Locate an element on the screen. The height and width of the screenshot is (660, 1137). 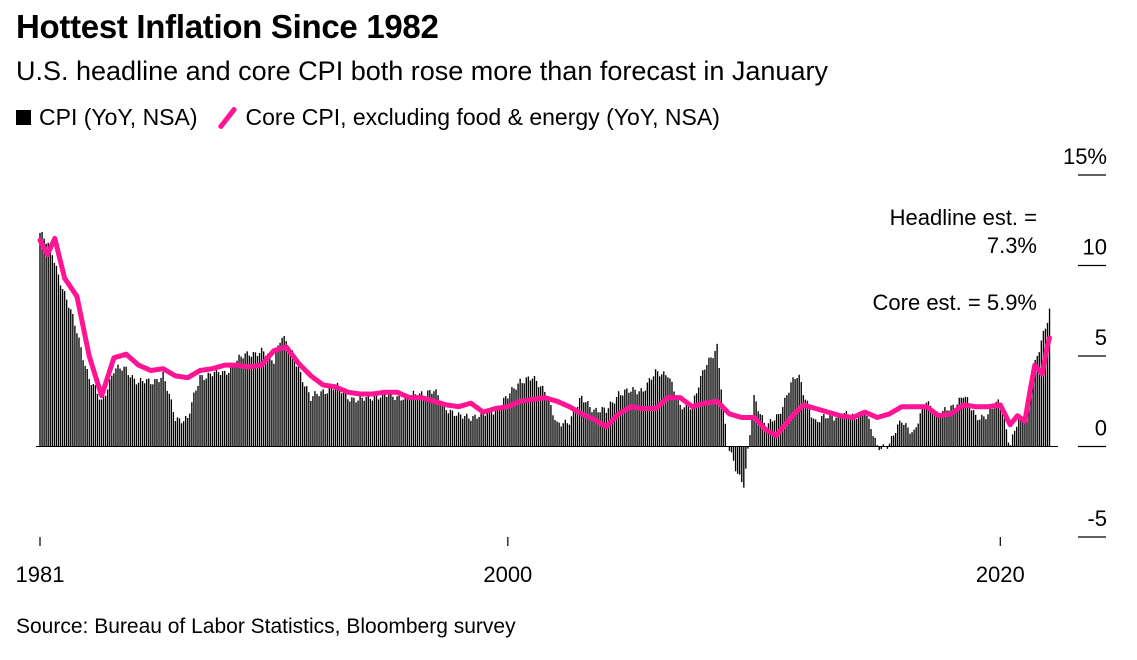
annotation-text: Core est. = 5.9% is located at coordinates (955, 302).